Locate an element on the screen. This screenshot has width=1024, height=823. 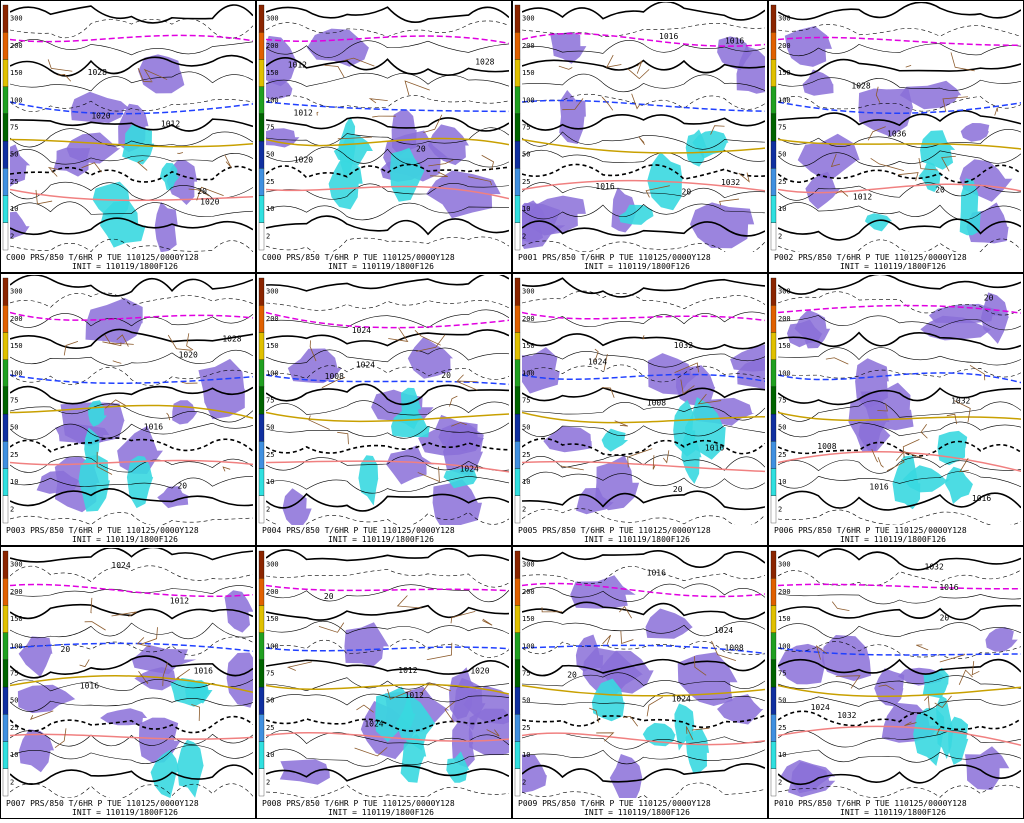
colorbar-label: 300 is located at coordinates (784, 19).